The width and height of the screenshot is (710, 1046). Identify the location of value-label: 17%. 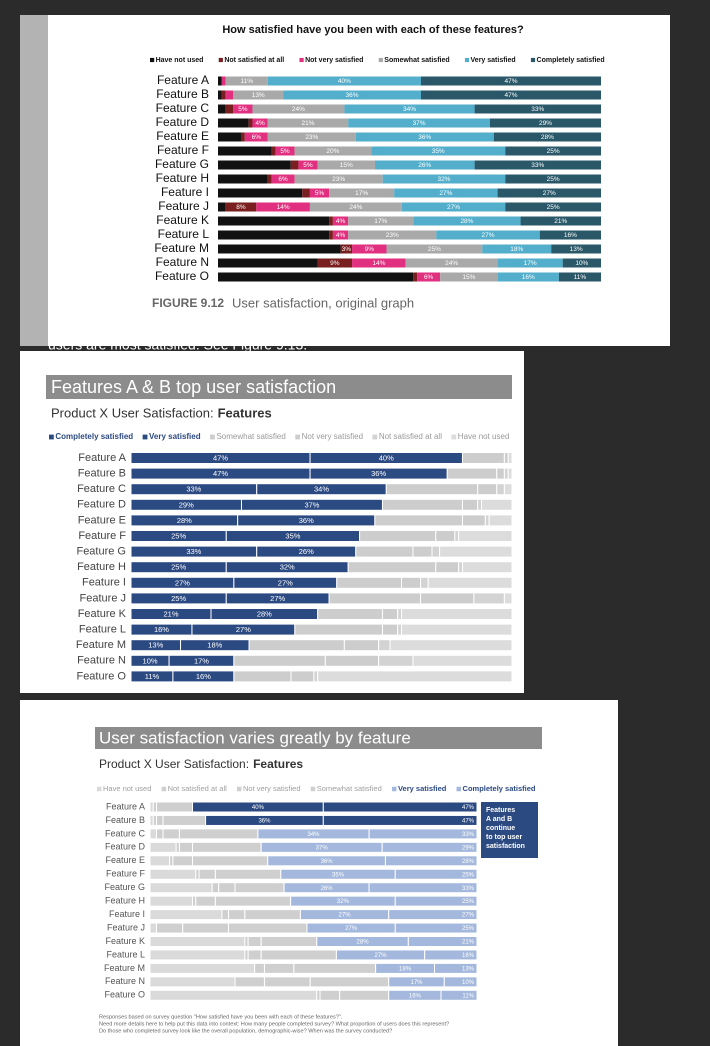
(380, 221).